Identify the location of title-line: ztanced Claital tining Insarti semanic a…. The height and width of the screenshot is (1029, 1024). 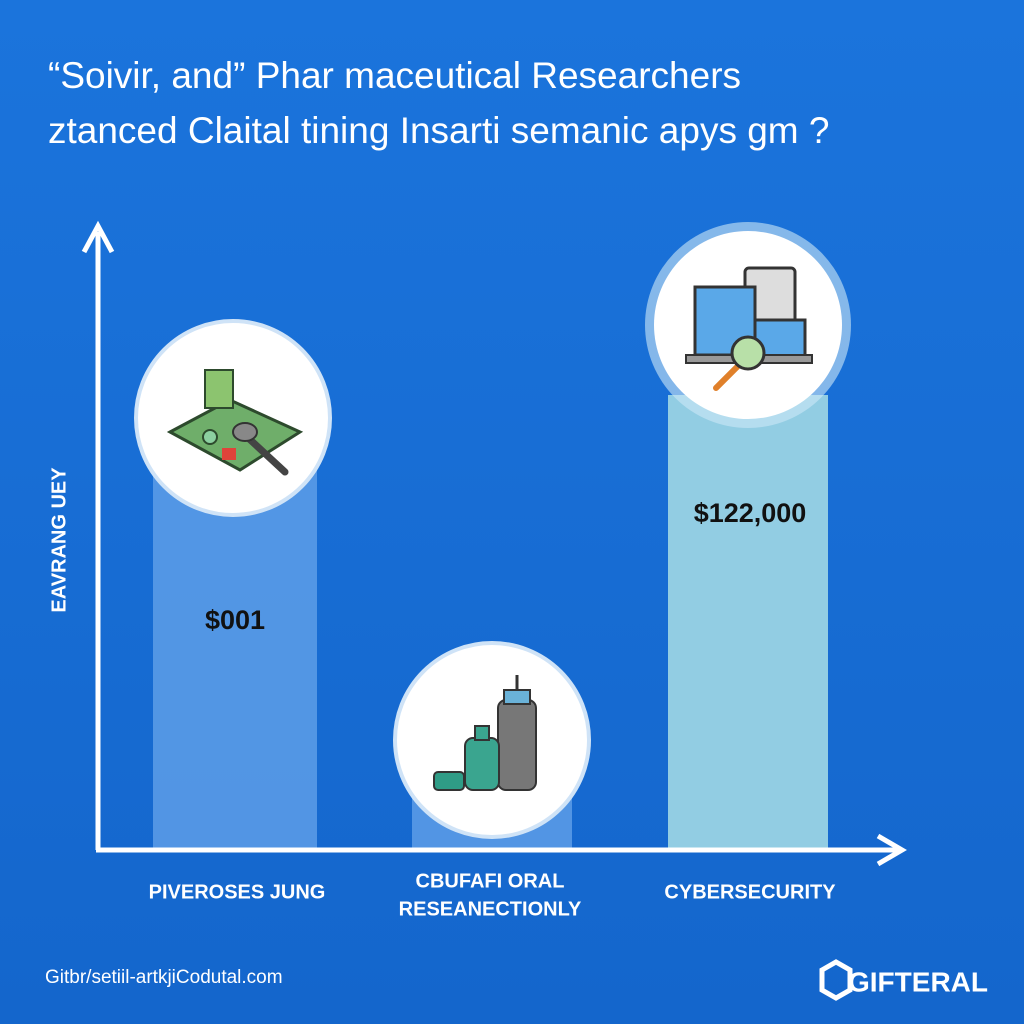
(438, 130).